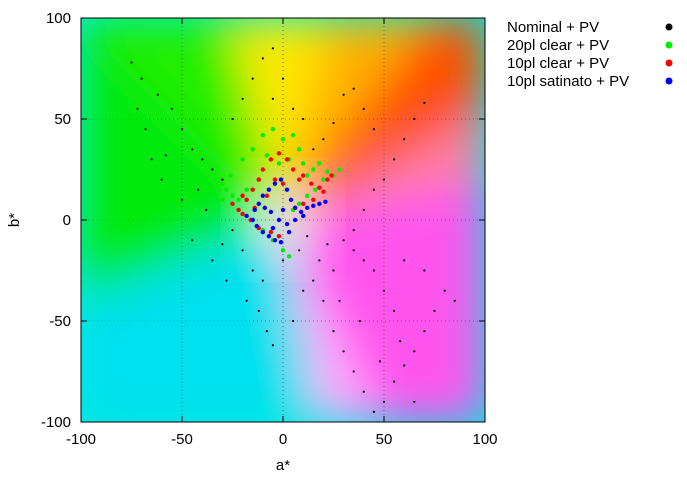 This screenshot has height=477, width=687. What do you see at coordinates (56, 422) in the screenshot?
I see `y-tick-label: -100` at bounding box center [56, 422].